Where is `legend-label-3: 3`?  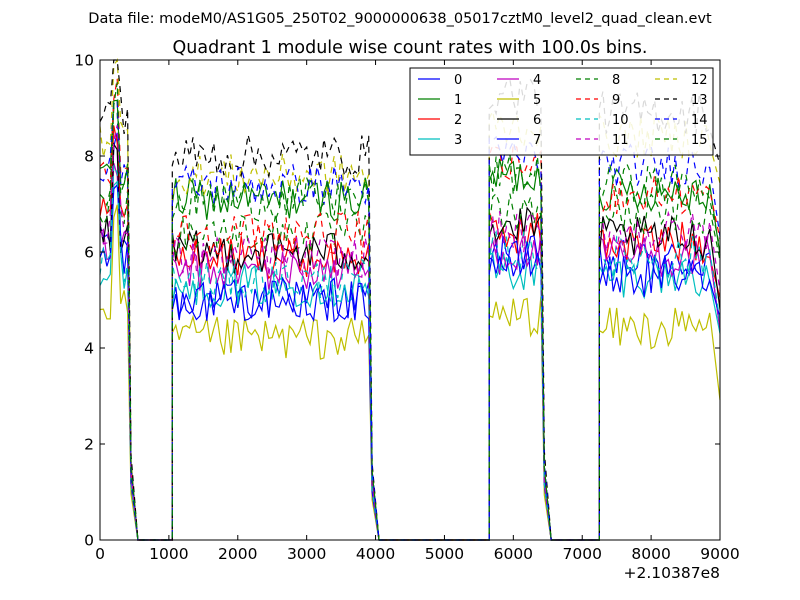 legend-label-3: 3 is located at coordinates (458, 140).